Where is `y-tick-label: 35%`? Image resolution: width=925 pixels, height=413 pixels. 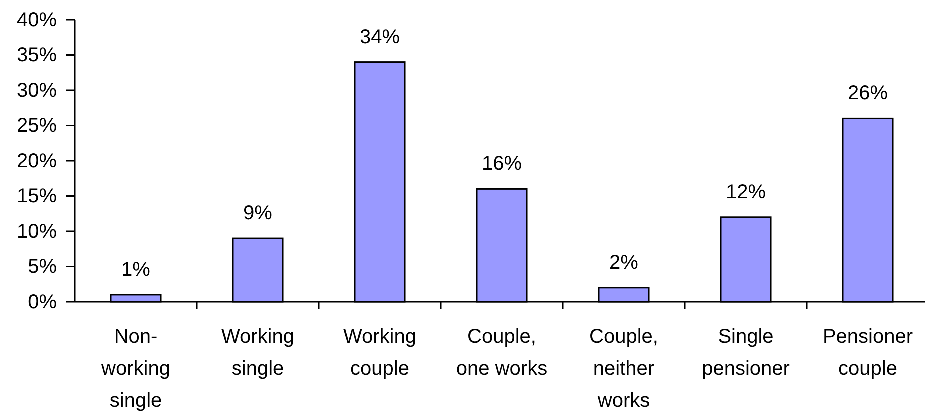
y-tick-label: 35% is located at coordinates (37, 55).